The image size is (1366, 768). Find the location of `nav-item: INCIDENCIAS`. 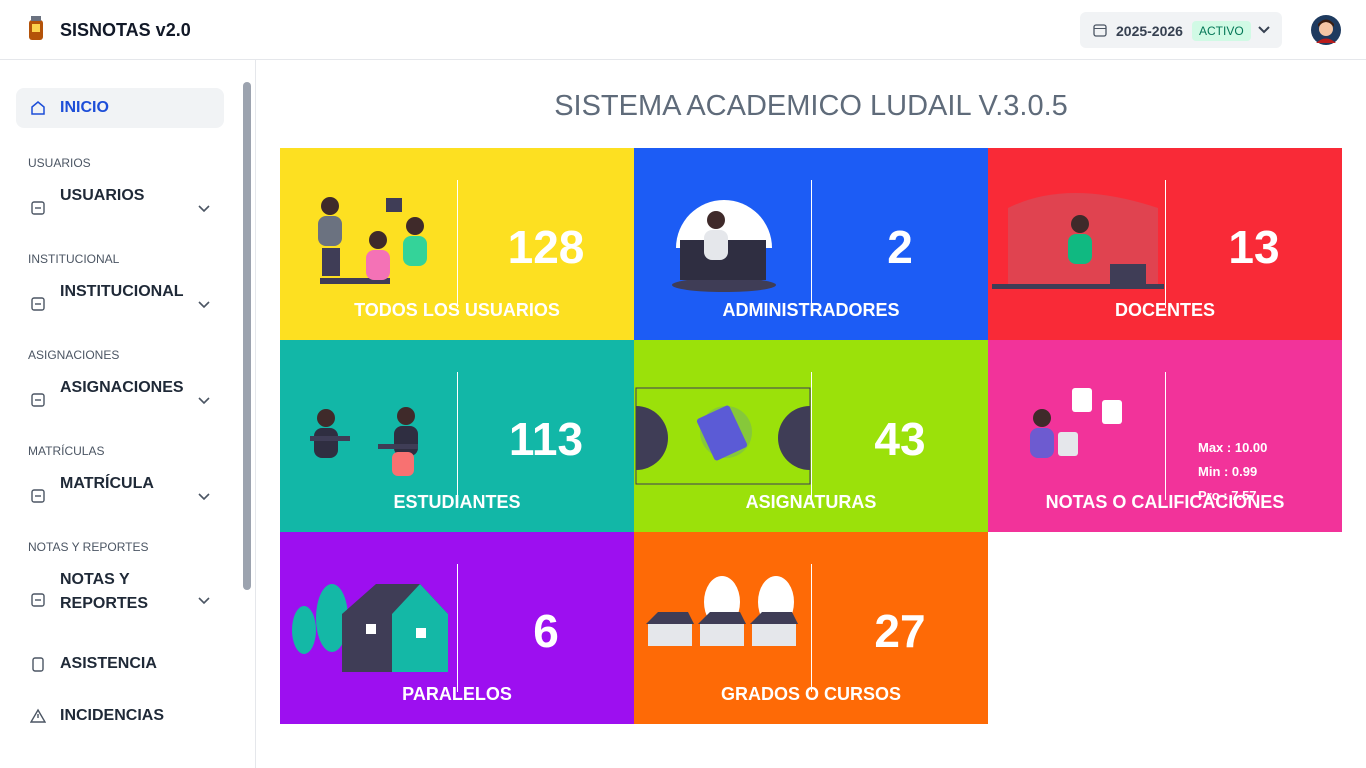

nav-item: INCIDENCIAS is located at coordinates (112, 715).